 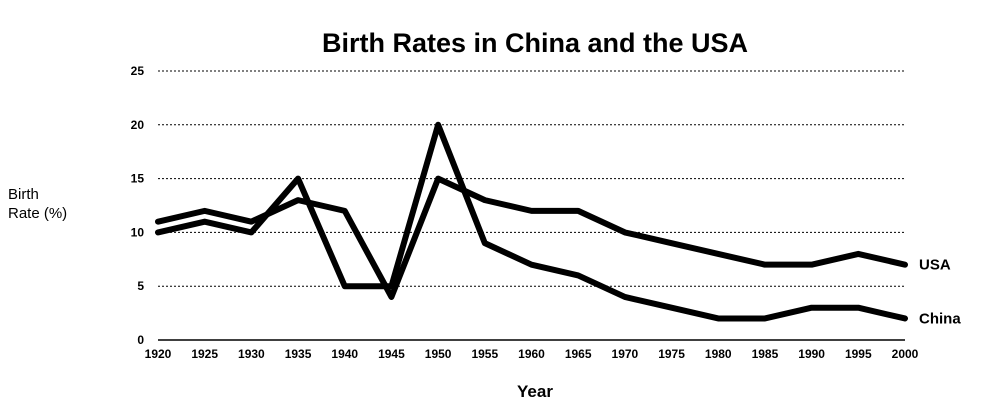 I want to click on y-axis-label-line1: Birth, so click(x=23, y=194).